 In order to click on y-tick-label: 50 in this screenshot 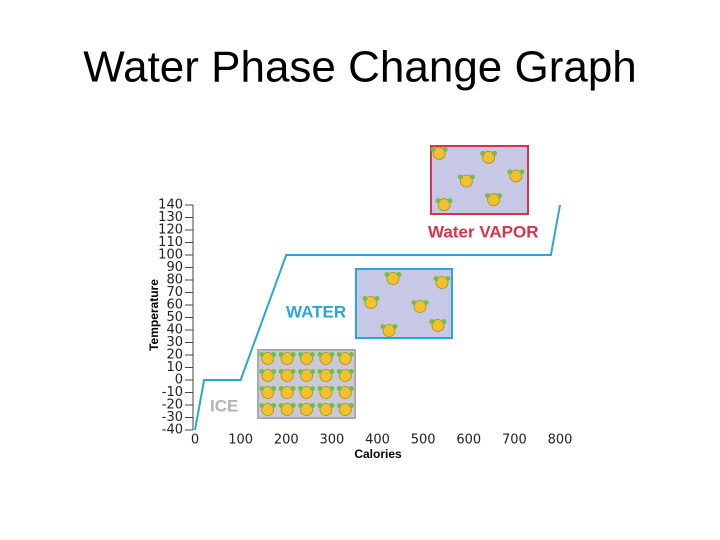, I will do `click(174, 317)`.